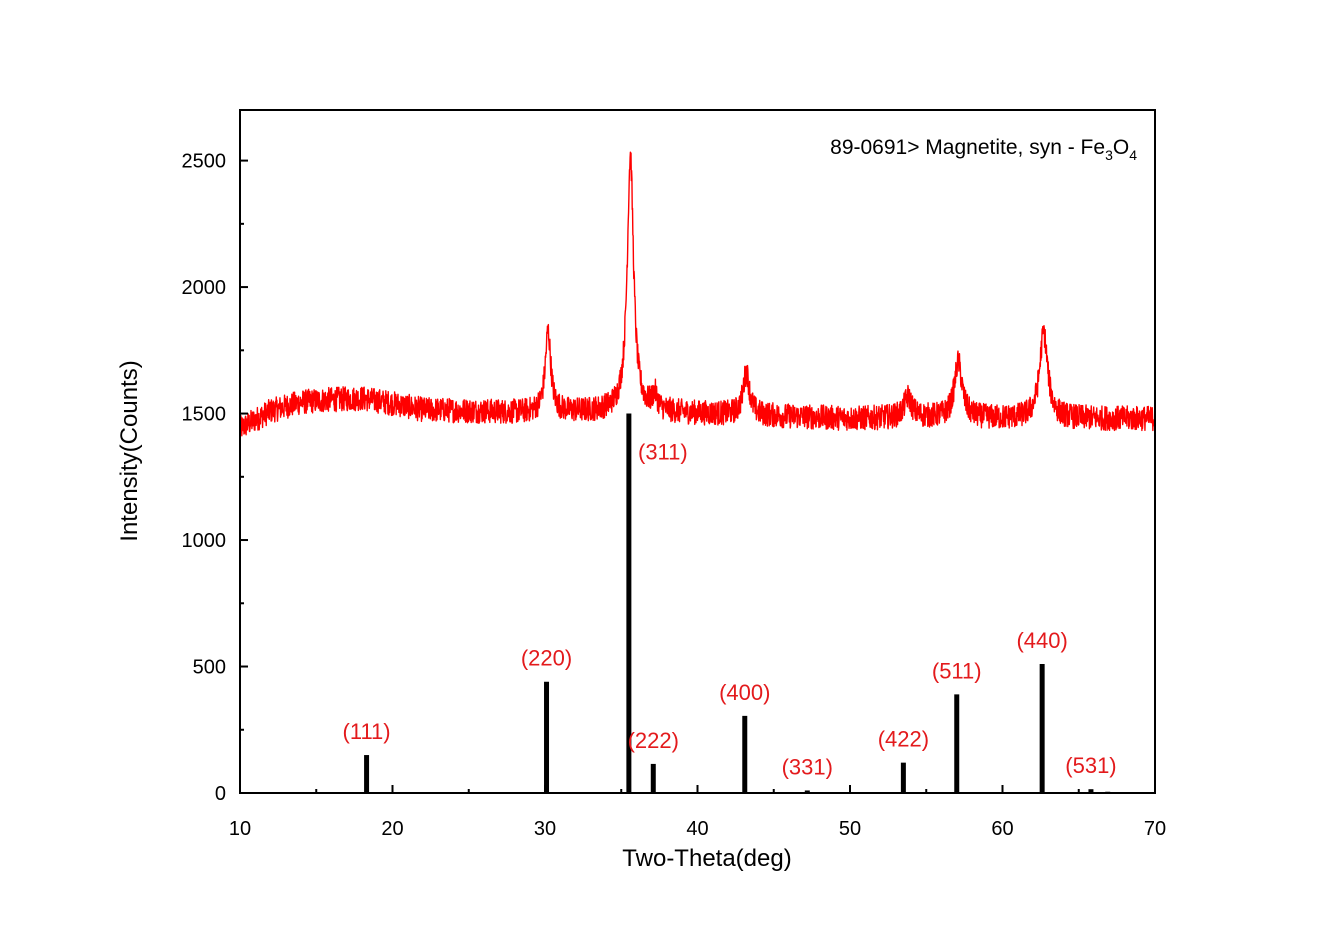 The width and height of the screenshot is (1342, 951). I want to click on hkl-label: (220), so click(546, 658).